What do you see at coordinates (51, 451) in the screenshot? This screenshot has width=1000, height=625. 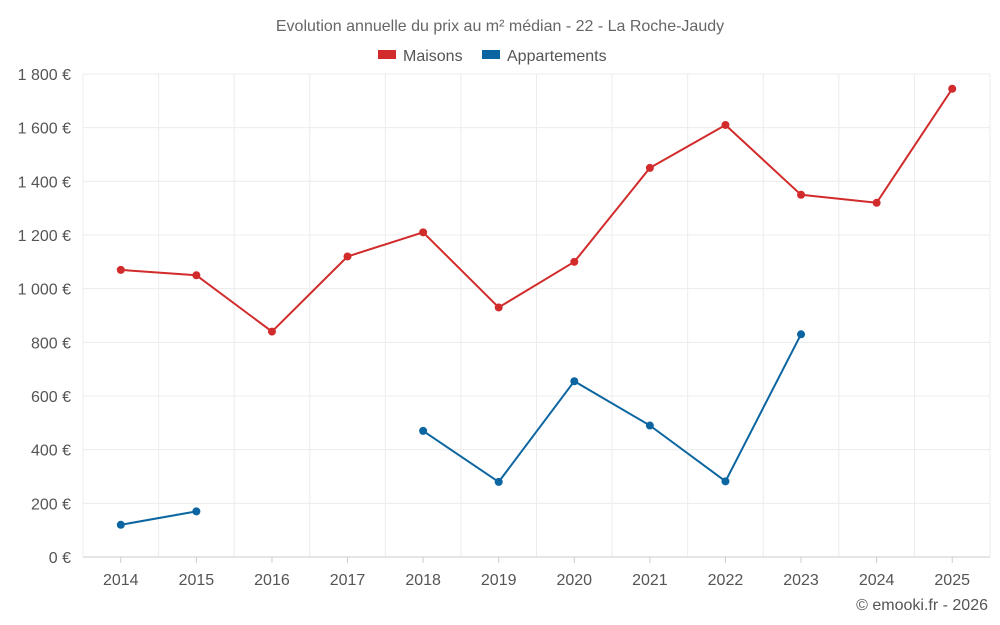 I see `y-tick-label: 400 €` at bounding box center [51, 451].